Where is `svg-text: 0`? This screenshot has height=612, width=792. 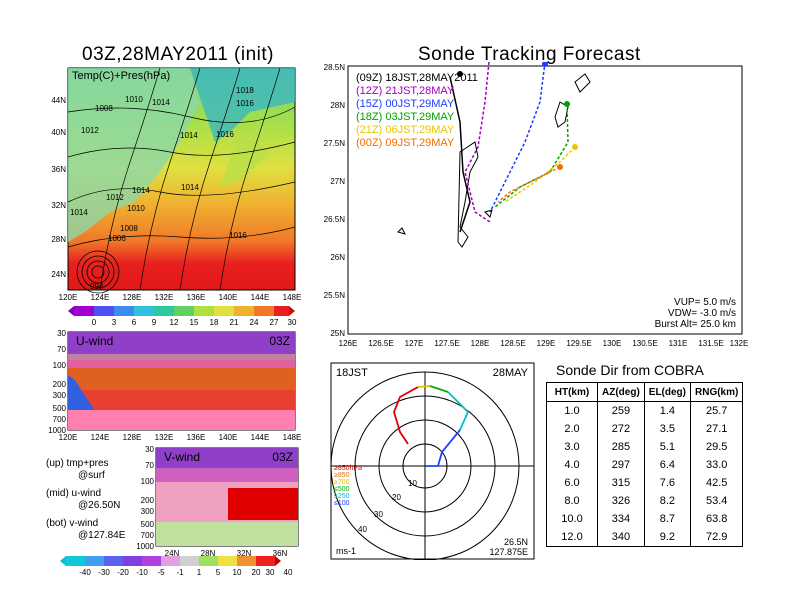
svg-text: 0 is located at coordinates (94, 322).